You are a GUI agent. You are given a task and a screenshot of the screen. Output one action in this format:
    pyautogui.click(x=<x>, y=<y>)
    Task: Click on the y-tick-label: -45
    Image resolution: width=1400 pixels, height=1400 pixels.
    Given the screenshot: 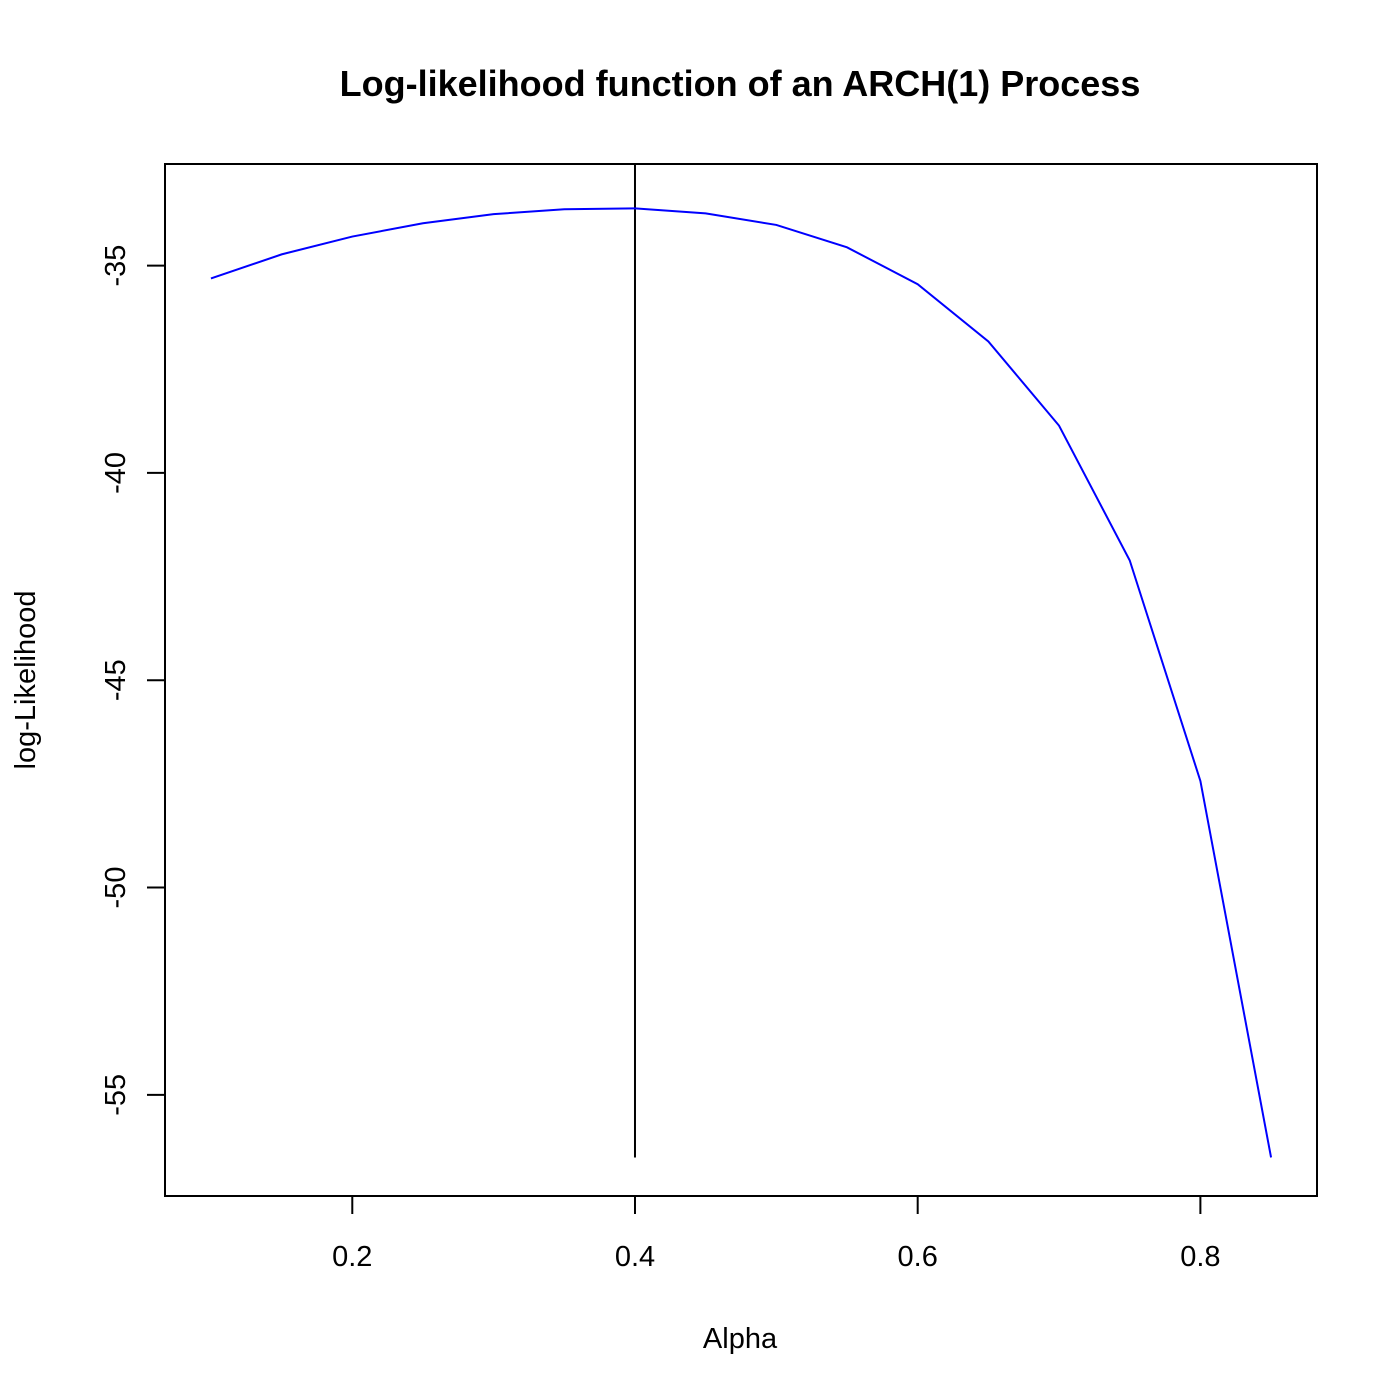 What is the action you would take?
    pyautogui.click(x=116, y=680)
    